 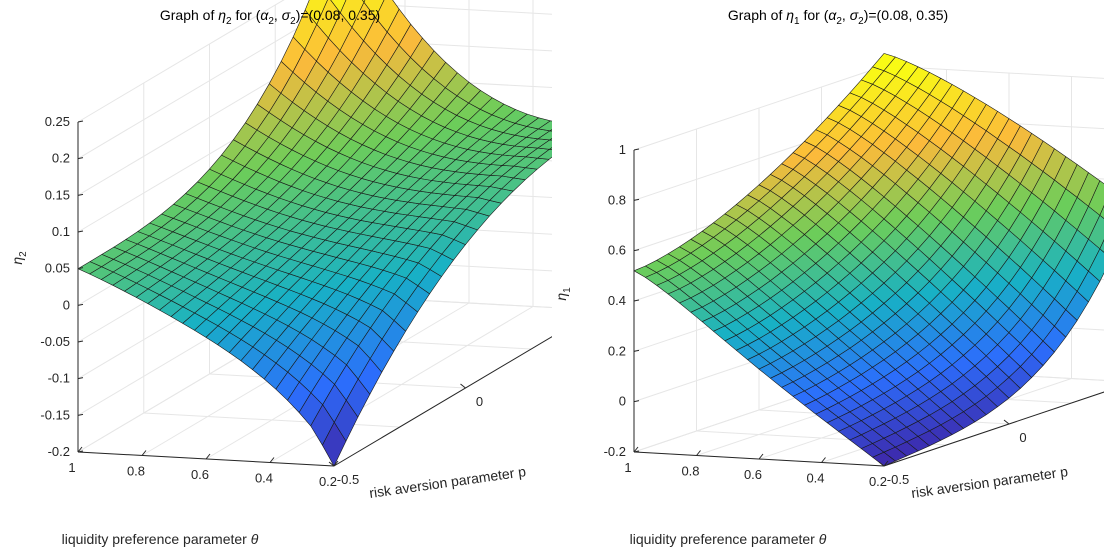 I want to click on z-axis-label: η1, so click(x=563, y=294).